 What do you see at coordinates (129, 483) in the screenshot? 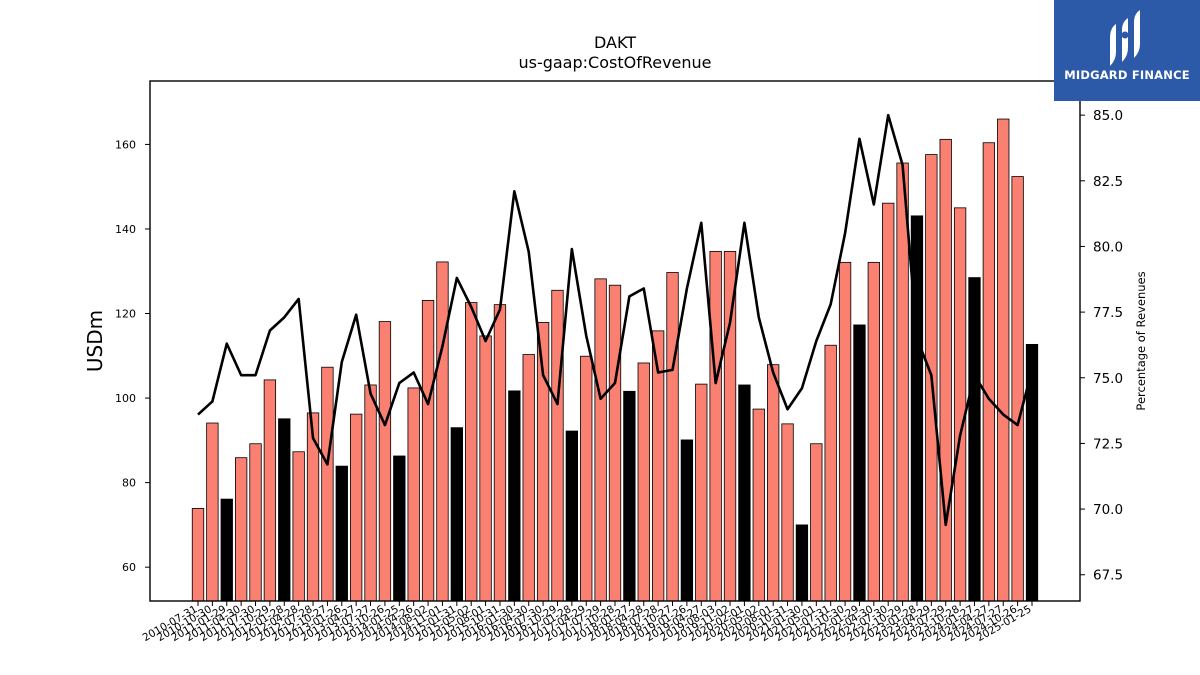
I see `y-tick-label: 80` at bounding box center [129, 483].